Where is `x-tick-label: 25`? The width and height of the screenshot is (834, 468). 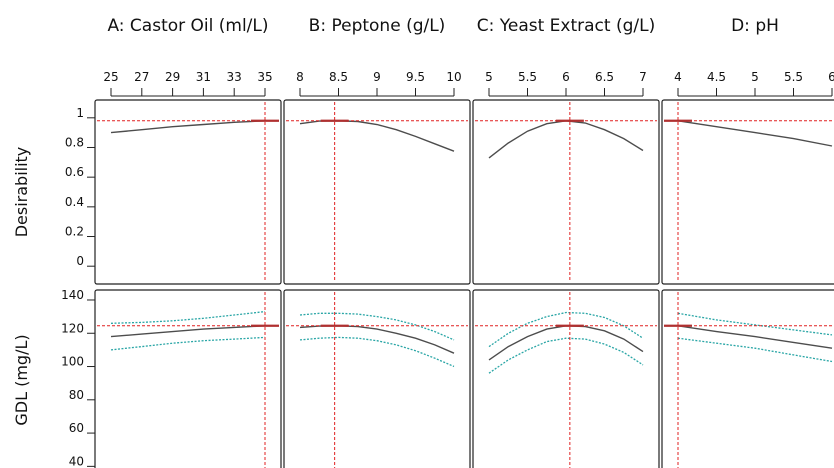
x-tick-label: 25 is located at coordinates (110, 77).